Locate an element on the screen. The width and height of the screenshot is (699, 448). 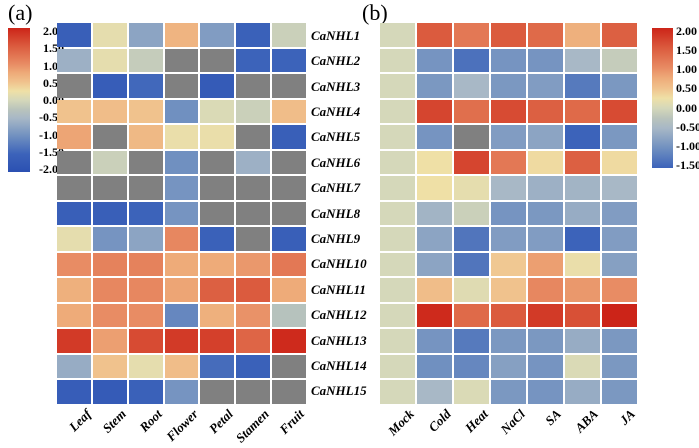
colorbar-tick-label: 1.00 is located at coordinates (686, 69).